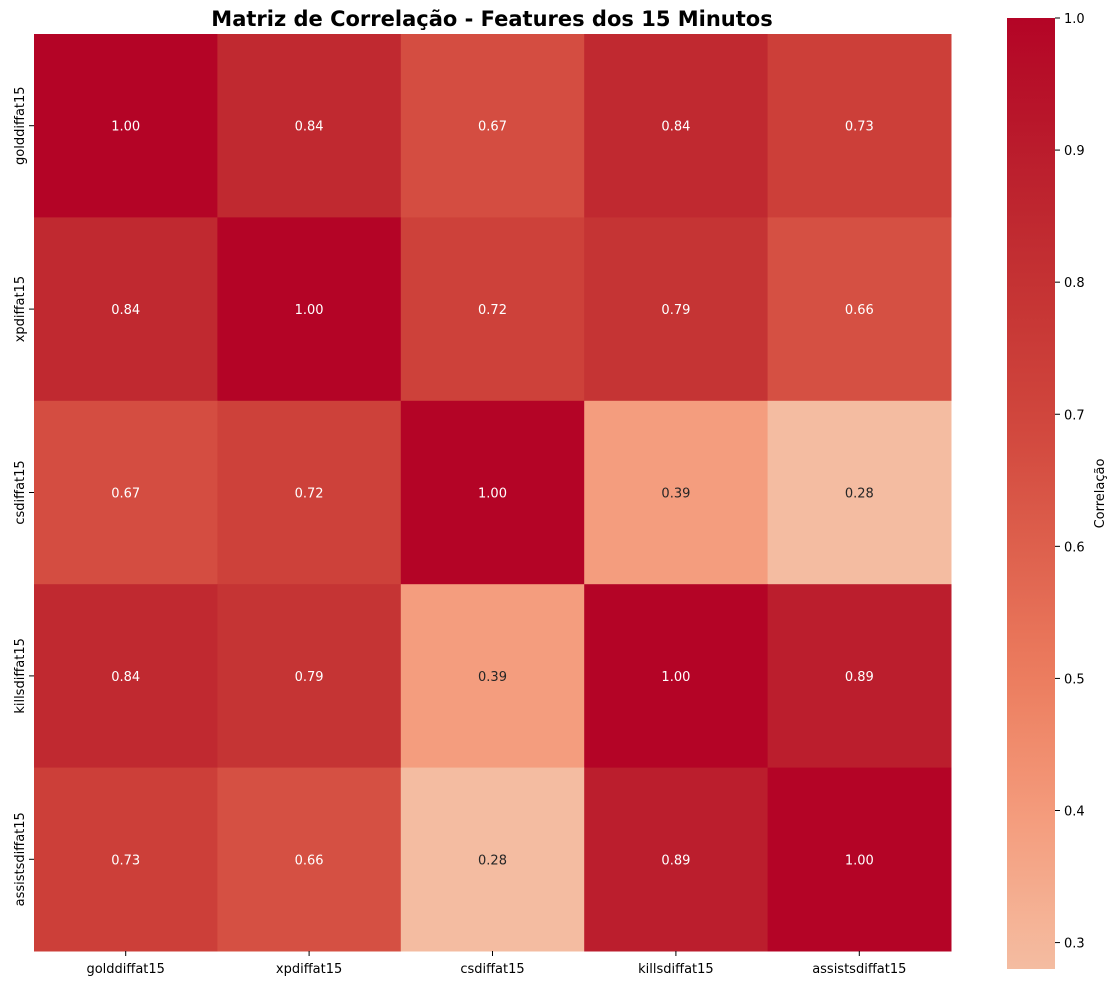 This screenshot has width=1116, height=985. What do you see at coordinates (1100, 494) in the screenshot?
I see `colorbar-label: Correlação` at bounding box center [1100, 494].